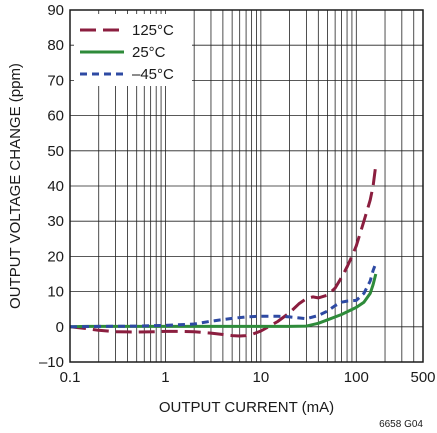 This screenshot has height=433, width=437. Describe the element at coordinates (15, 186) in the screenshot. I see `y-axis-title: OUTPUT VOLTAGE CHANGE (ppm)` at that location.